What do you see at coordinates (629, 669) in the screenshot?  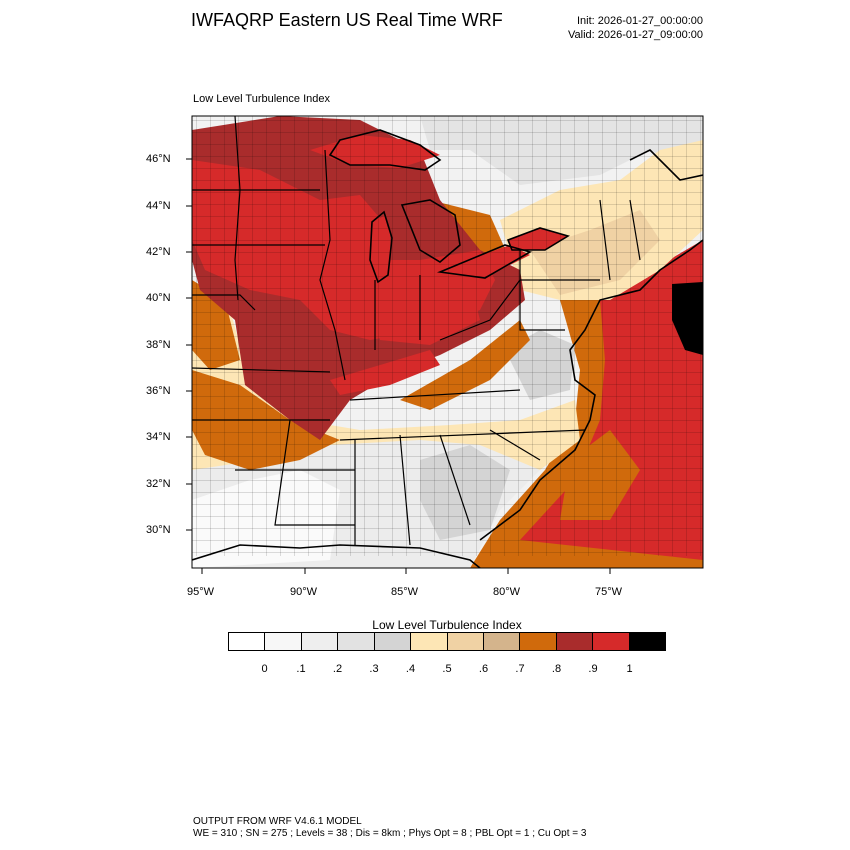 I see `colorbar-tick-label: 1` at bounding box center [629, 669].